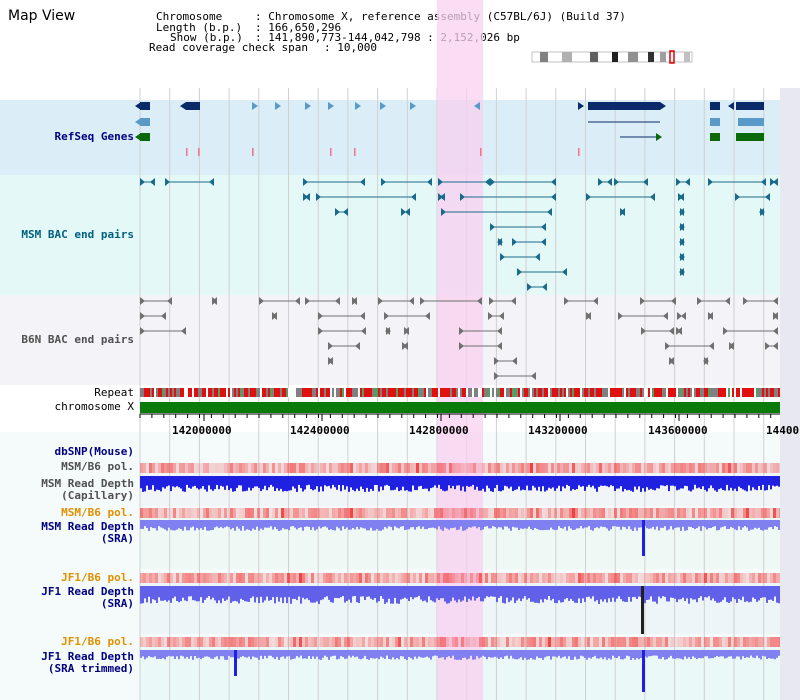 Image resolution: width=800 pixels, height=700 pixels. I want to click on track-label-dbsnp: dbSNP(Mouse), so click(94, 451).